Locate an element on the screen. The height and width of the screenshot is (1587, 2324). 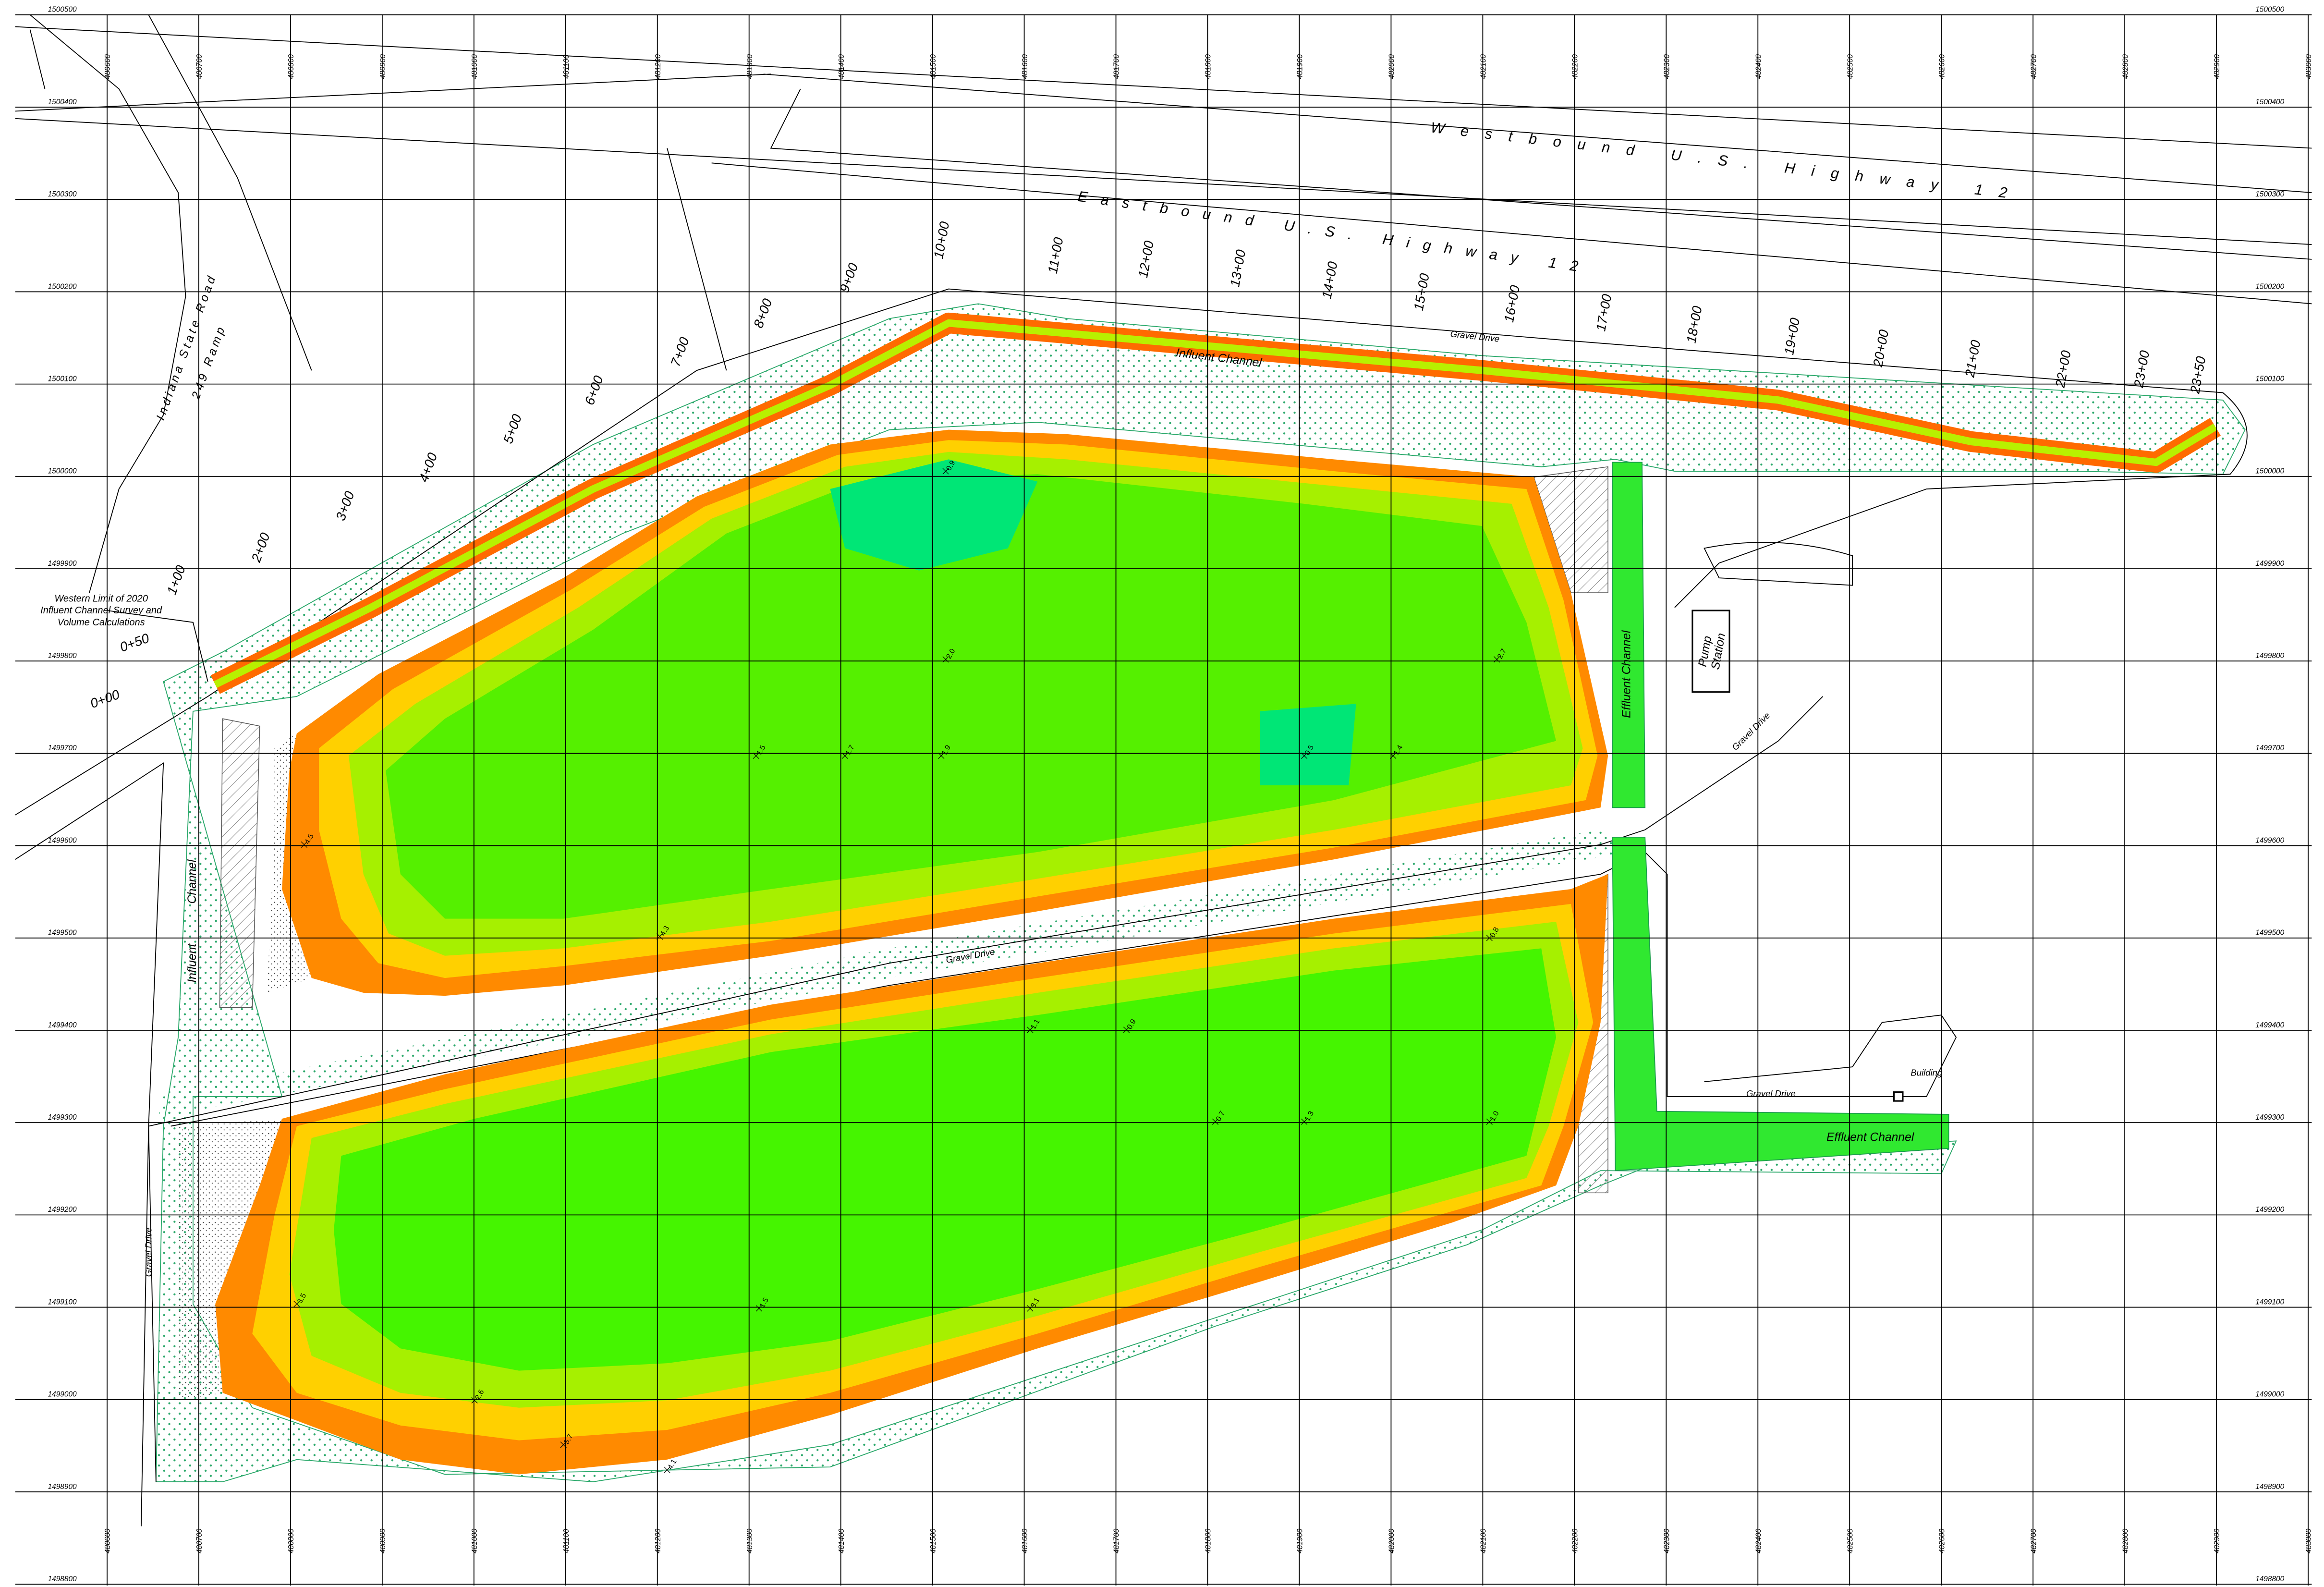
station-label: 8+00 is located at coordinates (763, 313).